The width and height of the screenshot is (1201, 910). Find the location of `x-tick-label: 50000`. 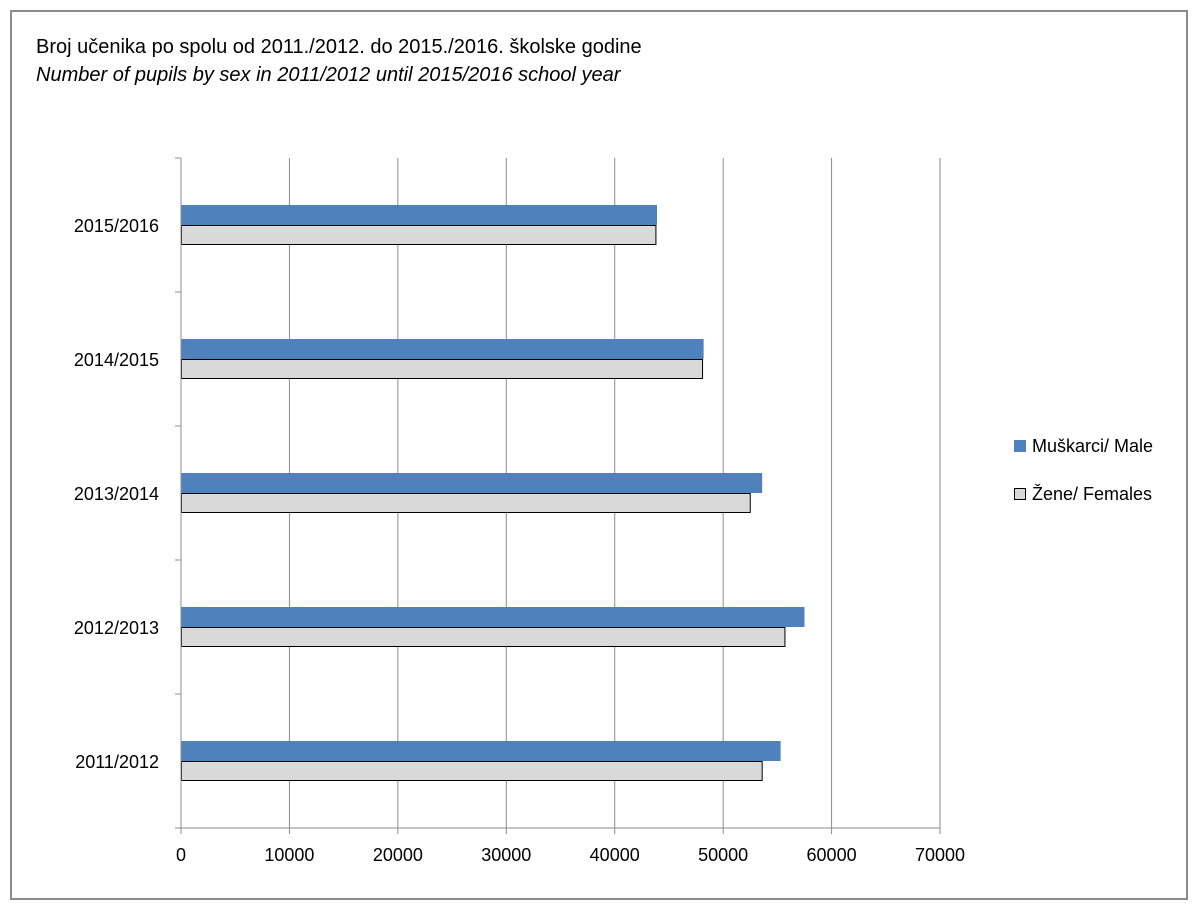

x-tick-label: 50000 is located at coordinates (723, 855).